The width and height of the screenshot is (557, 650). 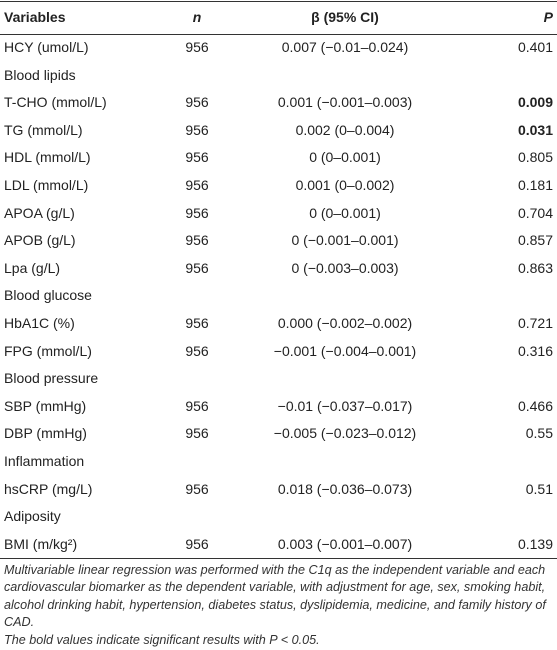 What do you see at coordinates (535, 212) in the screenshot?
I see `table-cell: 0.704` at bounding box center [535, 212].